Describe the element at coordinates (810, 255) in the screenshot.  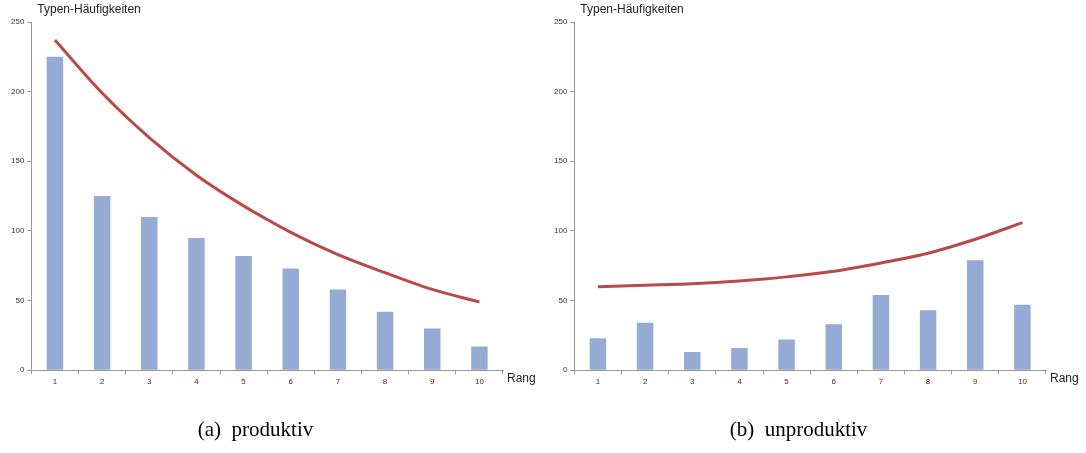
I see `line-series` at that location.